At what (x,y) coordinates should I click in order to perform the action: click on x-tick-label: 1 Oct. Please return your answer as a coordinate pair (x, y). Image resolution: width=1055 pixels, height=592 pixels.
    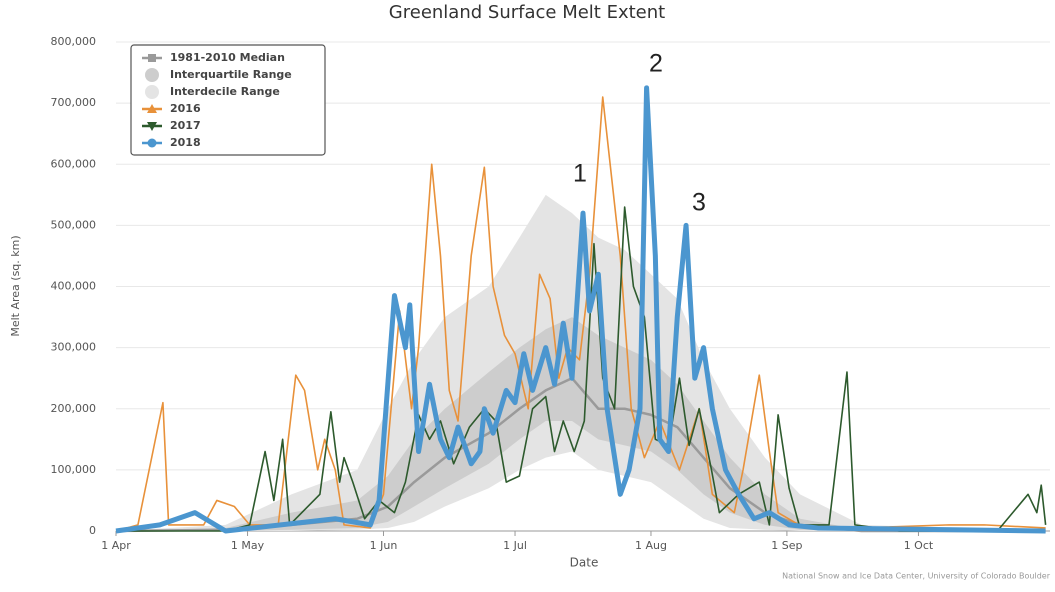
    Looking at the image, I should click on (919, 545).